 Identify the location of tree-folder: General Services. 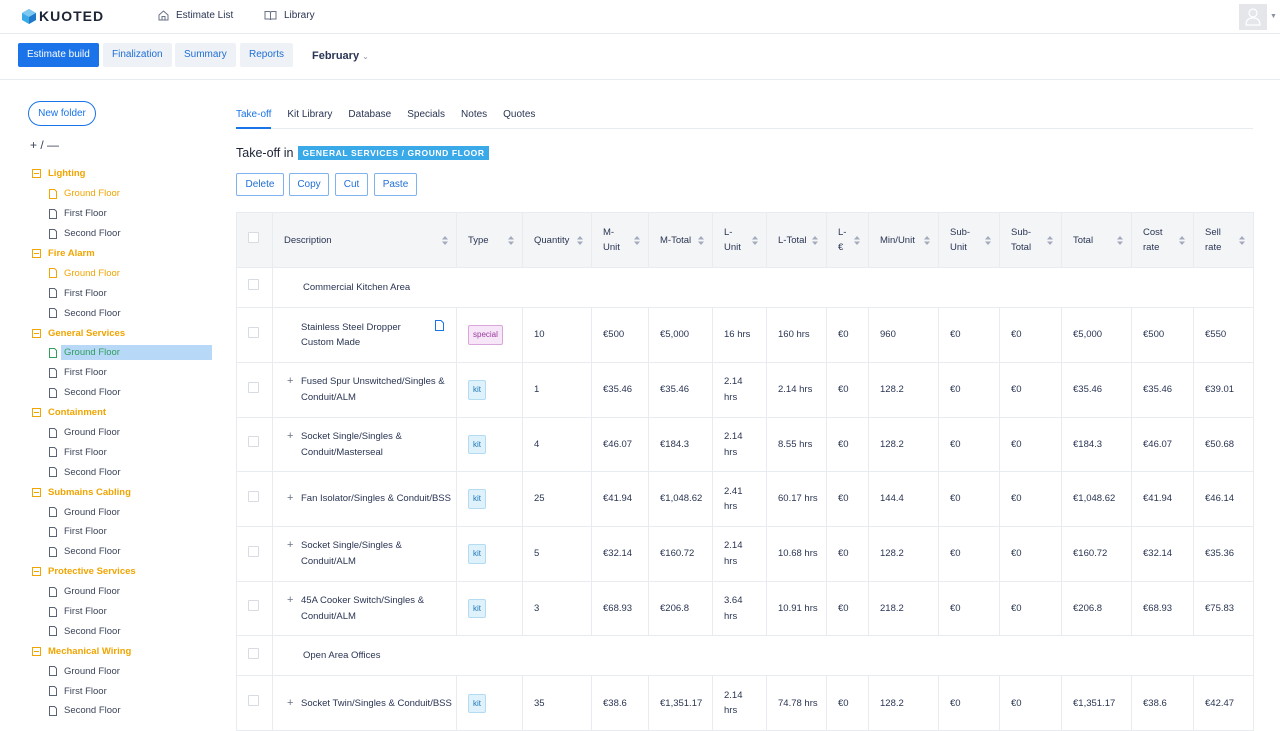
(127, 333).